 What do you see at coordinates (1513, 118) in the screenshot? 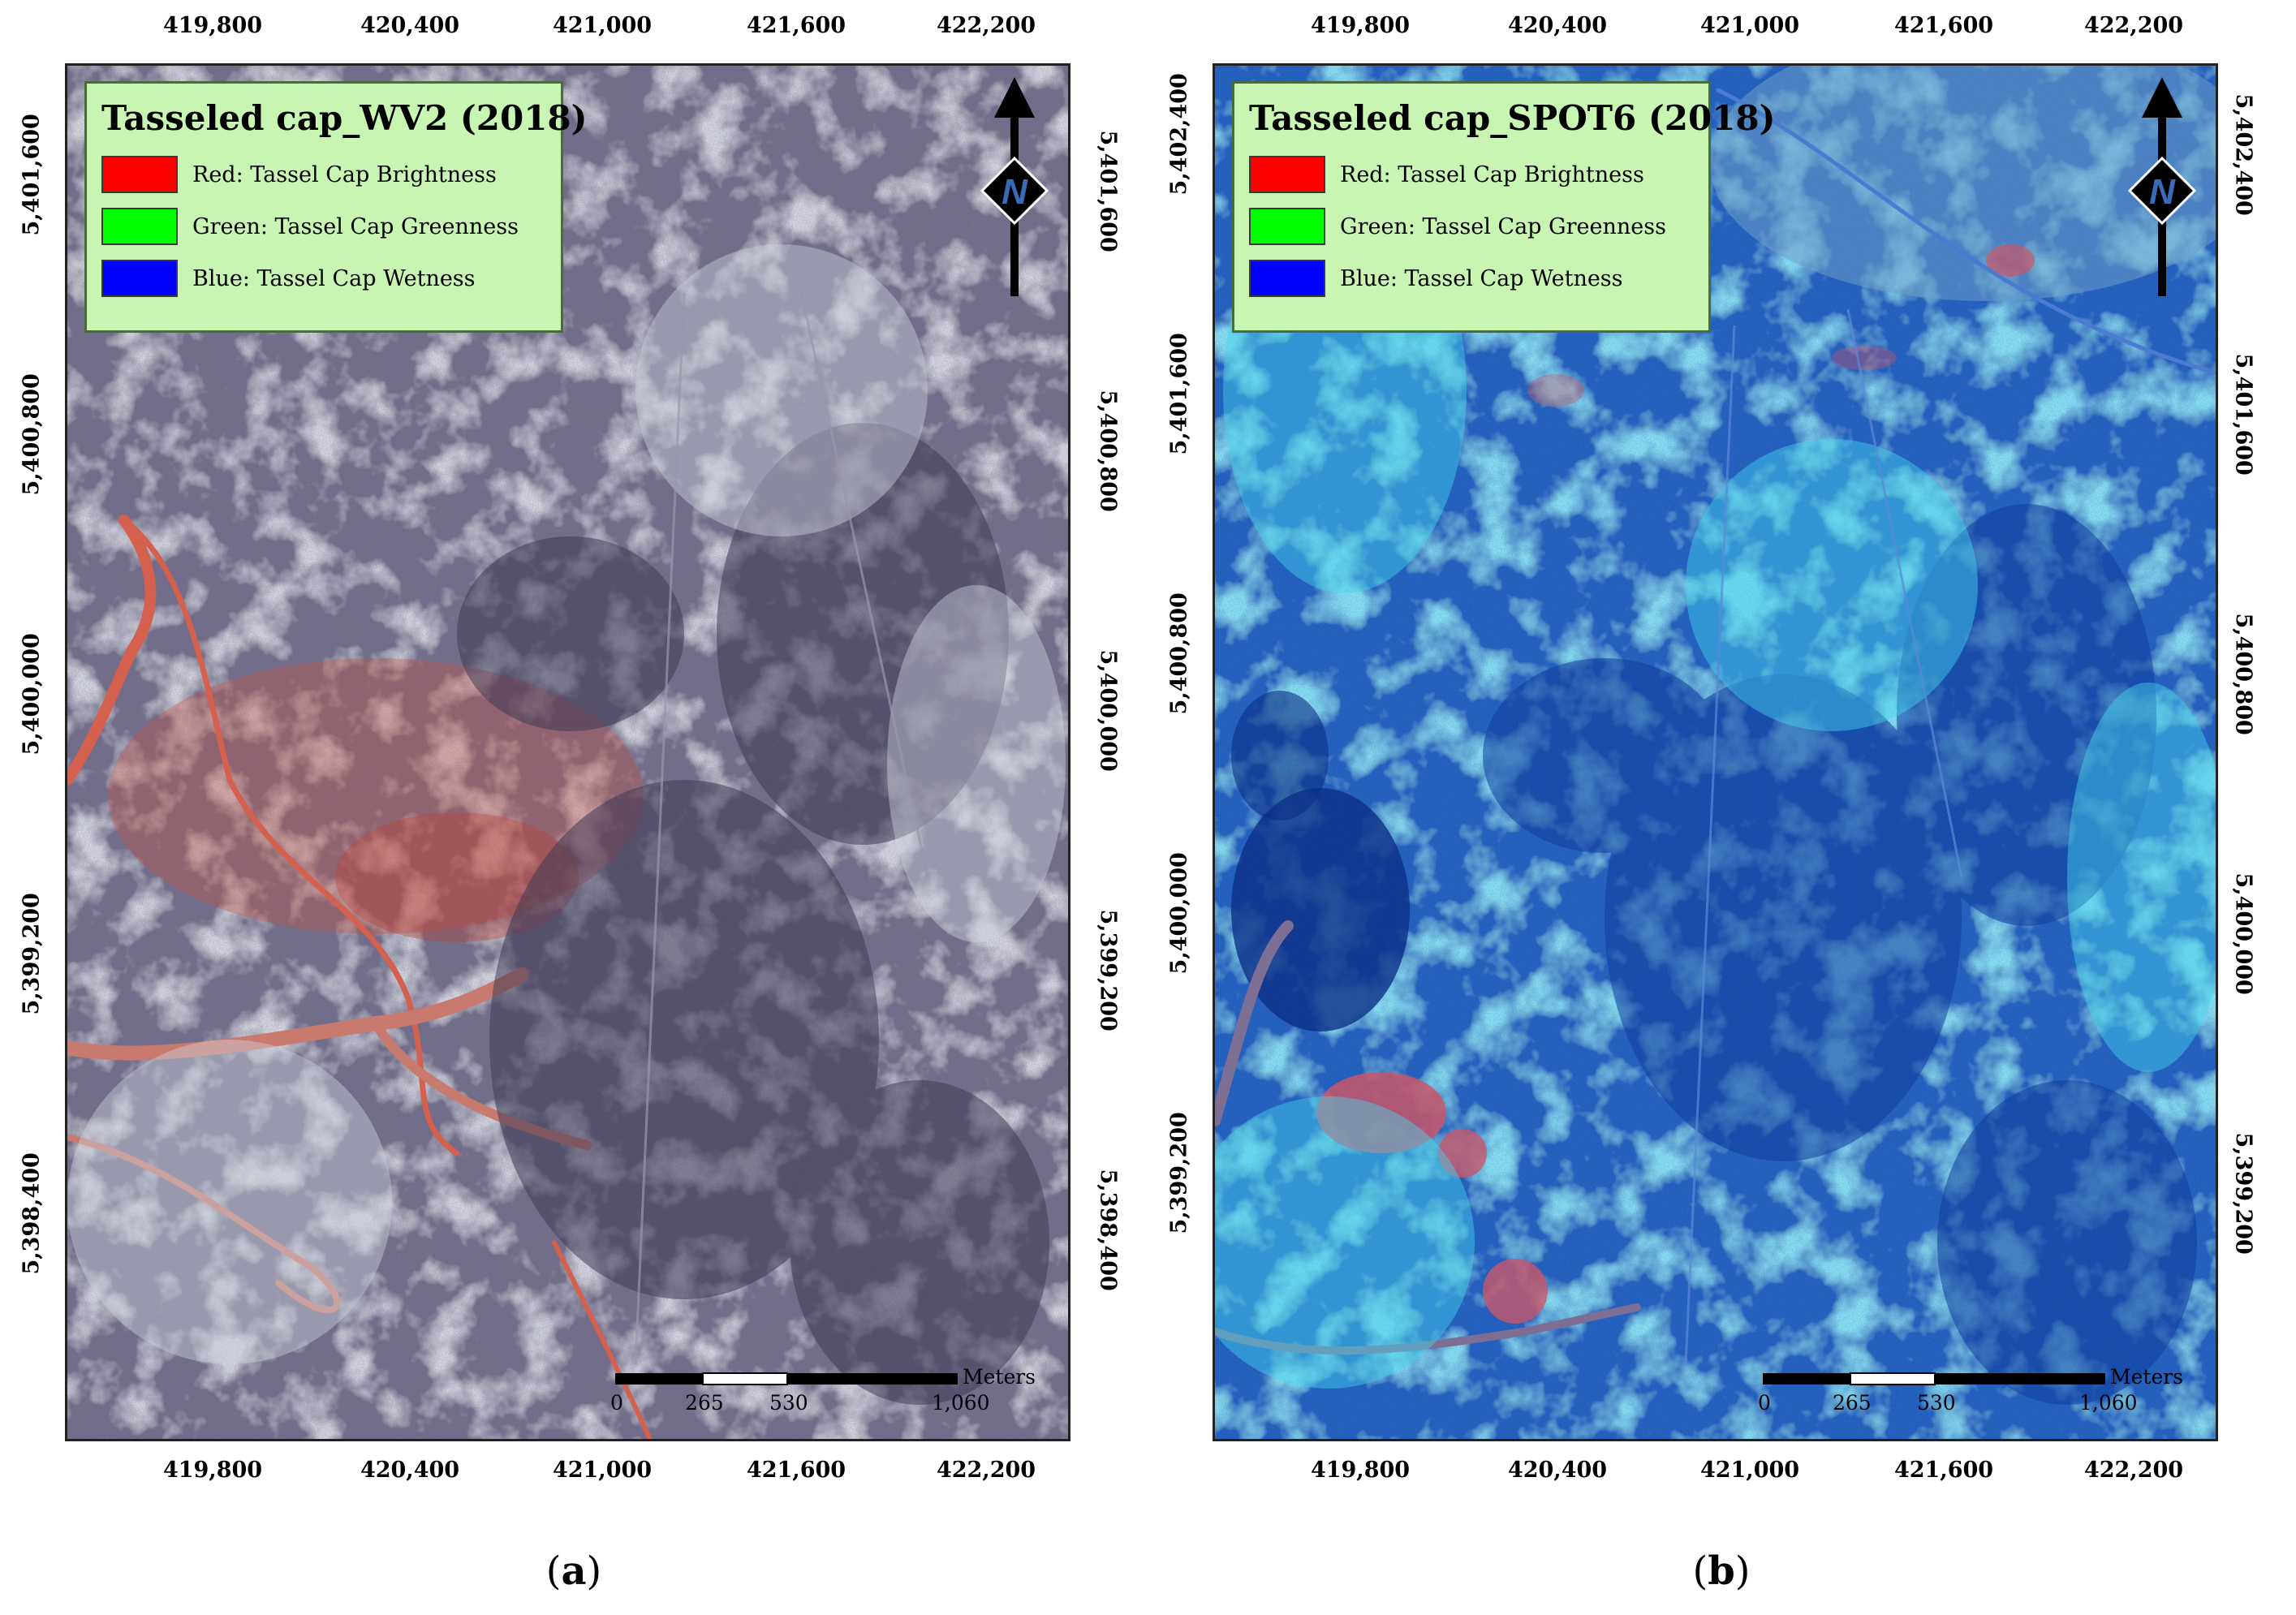
I see `legend-title: Tasseled cap_SPOT6 (2018)` at bounding box center [1513, 118].